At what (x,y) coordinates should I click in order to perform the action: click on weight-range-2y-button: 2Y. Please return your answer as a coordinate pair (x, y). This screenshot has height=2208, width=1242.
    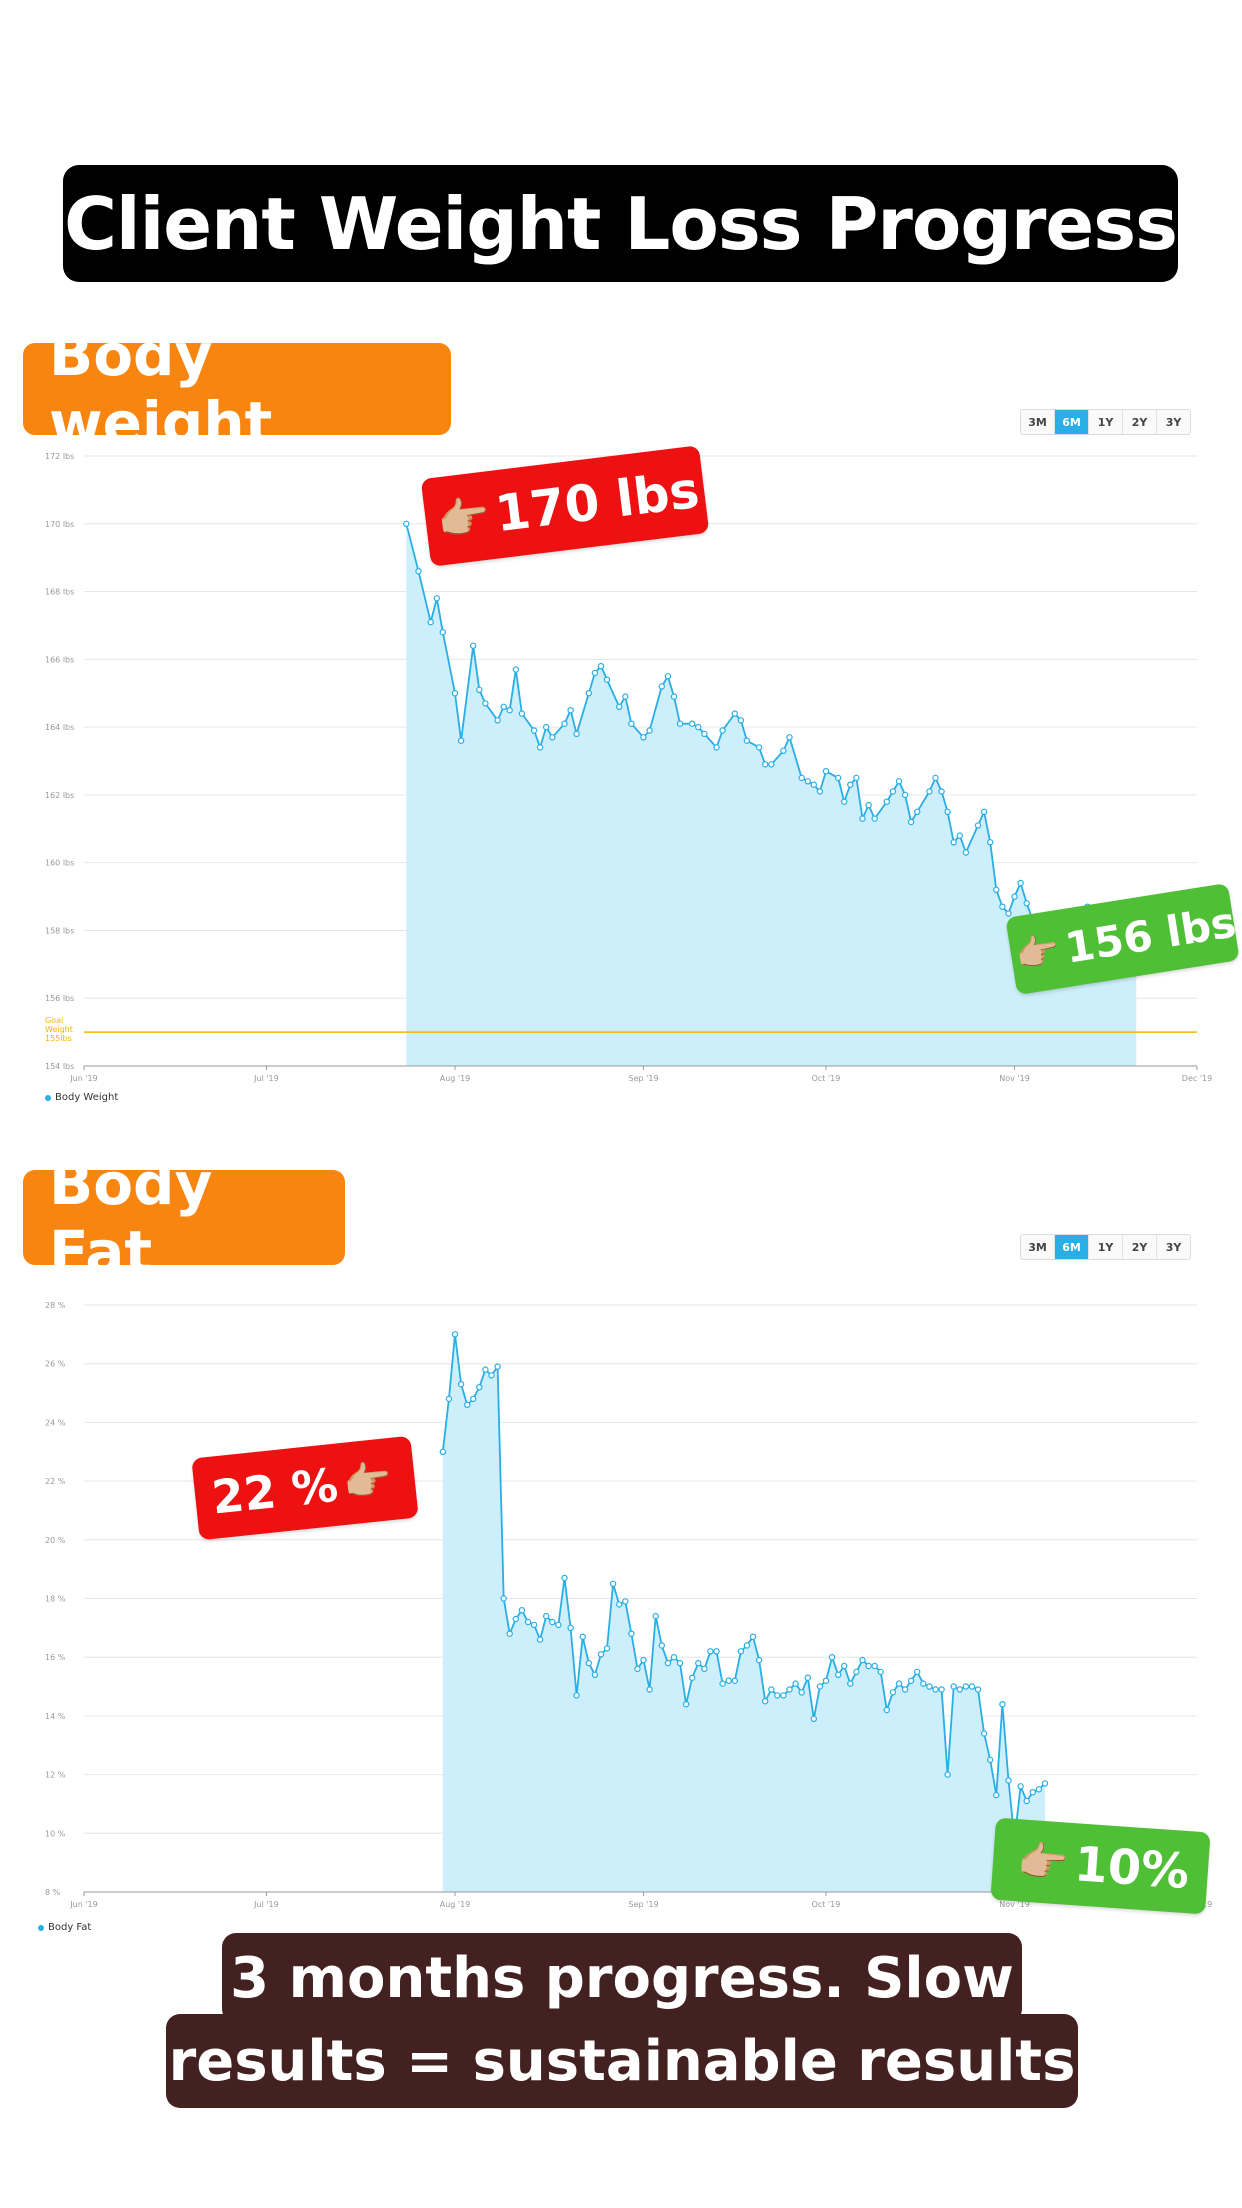
    Looking at the image, I should click on (1140, 422).